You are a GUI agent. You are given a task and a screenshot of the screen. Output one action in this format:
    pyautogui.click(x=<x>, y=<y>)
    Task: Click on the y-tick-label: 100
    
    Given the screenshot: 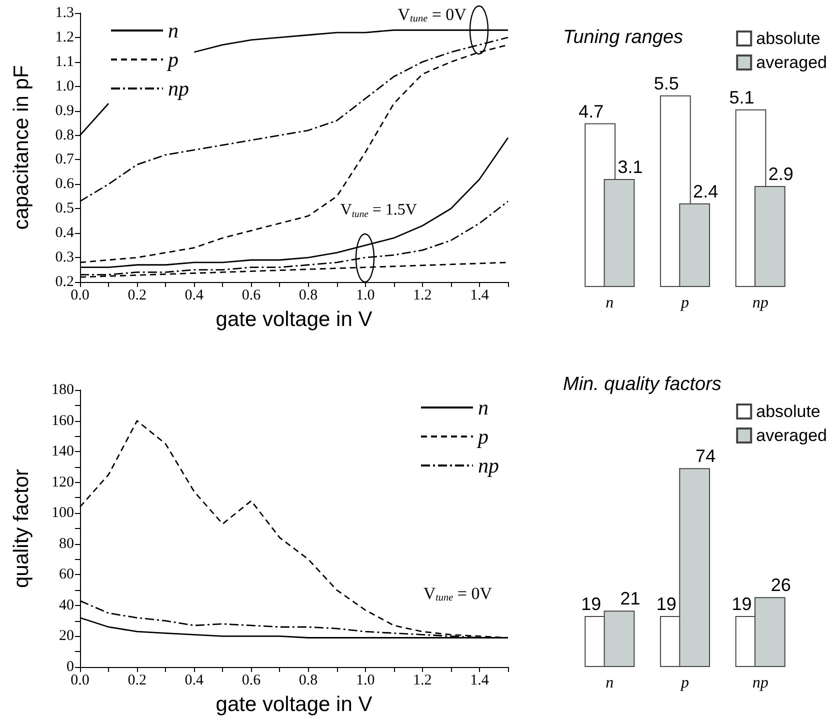 What is the action you would take?
    pyautogui.click(x=63, y=513)
    